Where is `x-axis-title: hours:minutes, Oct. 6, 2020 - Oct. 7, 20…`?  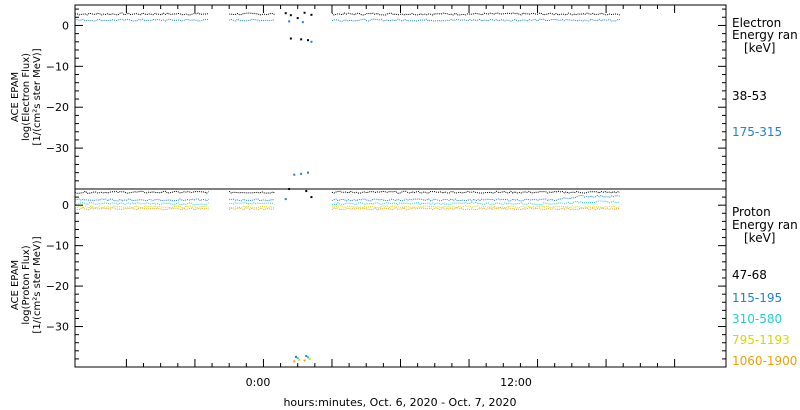 x-axis-title: hours:minutes, Oct. 6, 2020 - Oct. 7, 20… is located at coordinates (399, 402).